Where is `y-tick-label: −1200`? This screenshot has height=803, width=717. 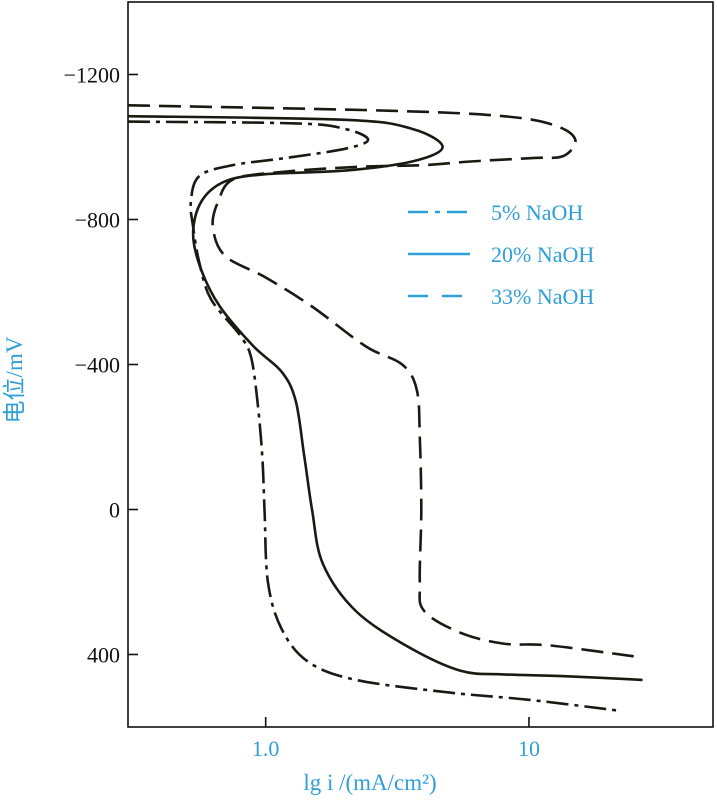 y-tick-label: −1200 is located at coordinates (92, 75).